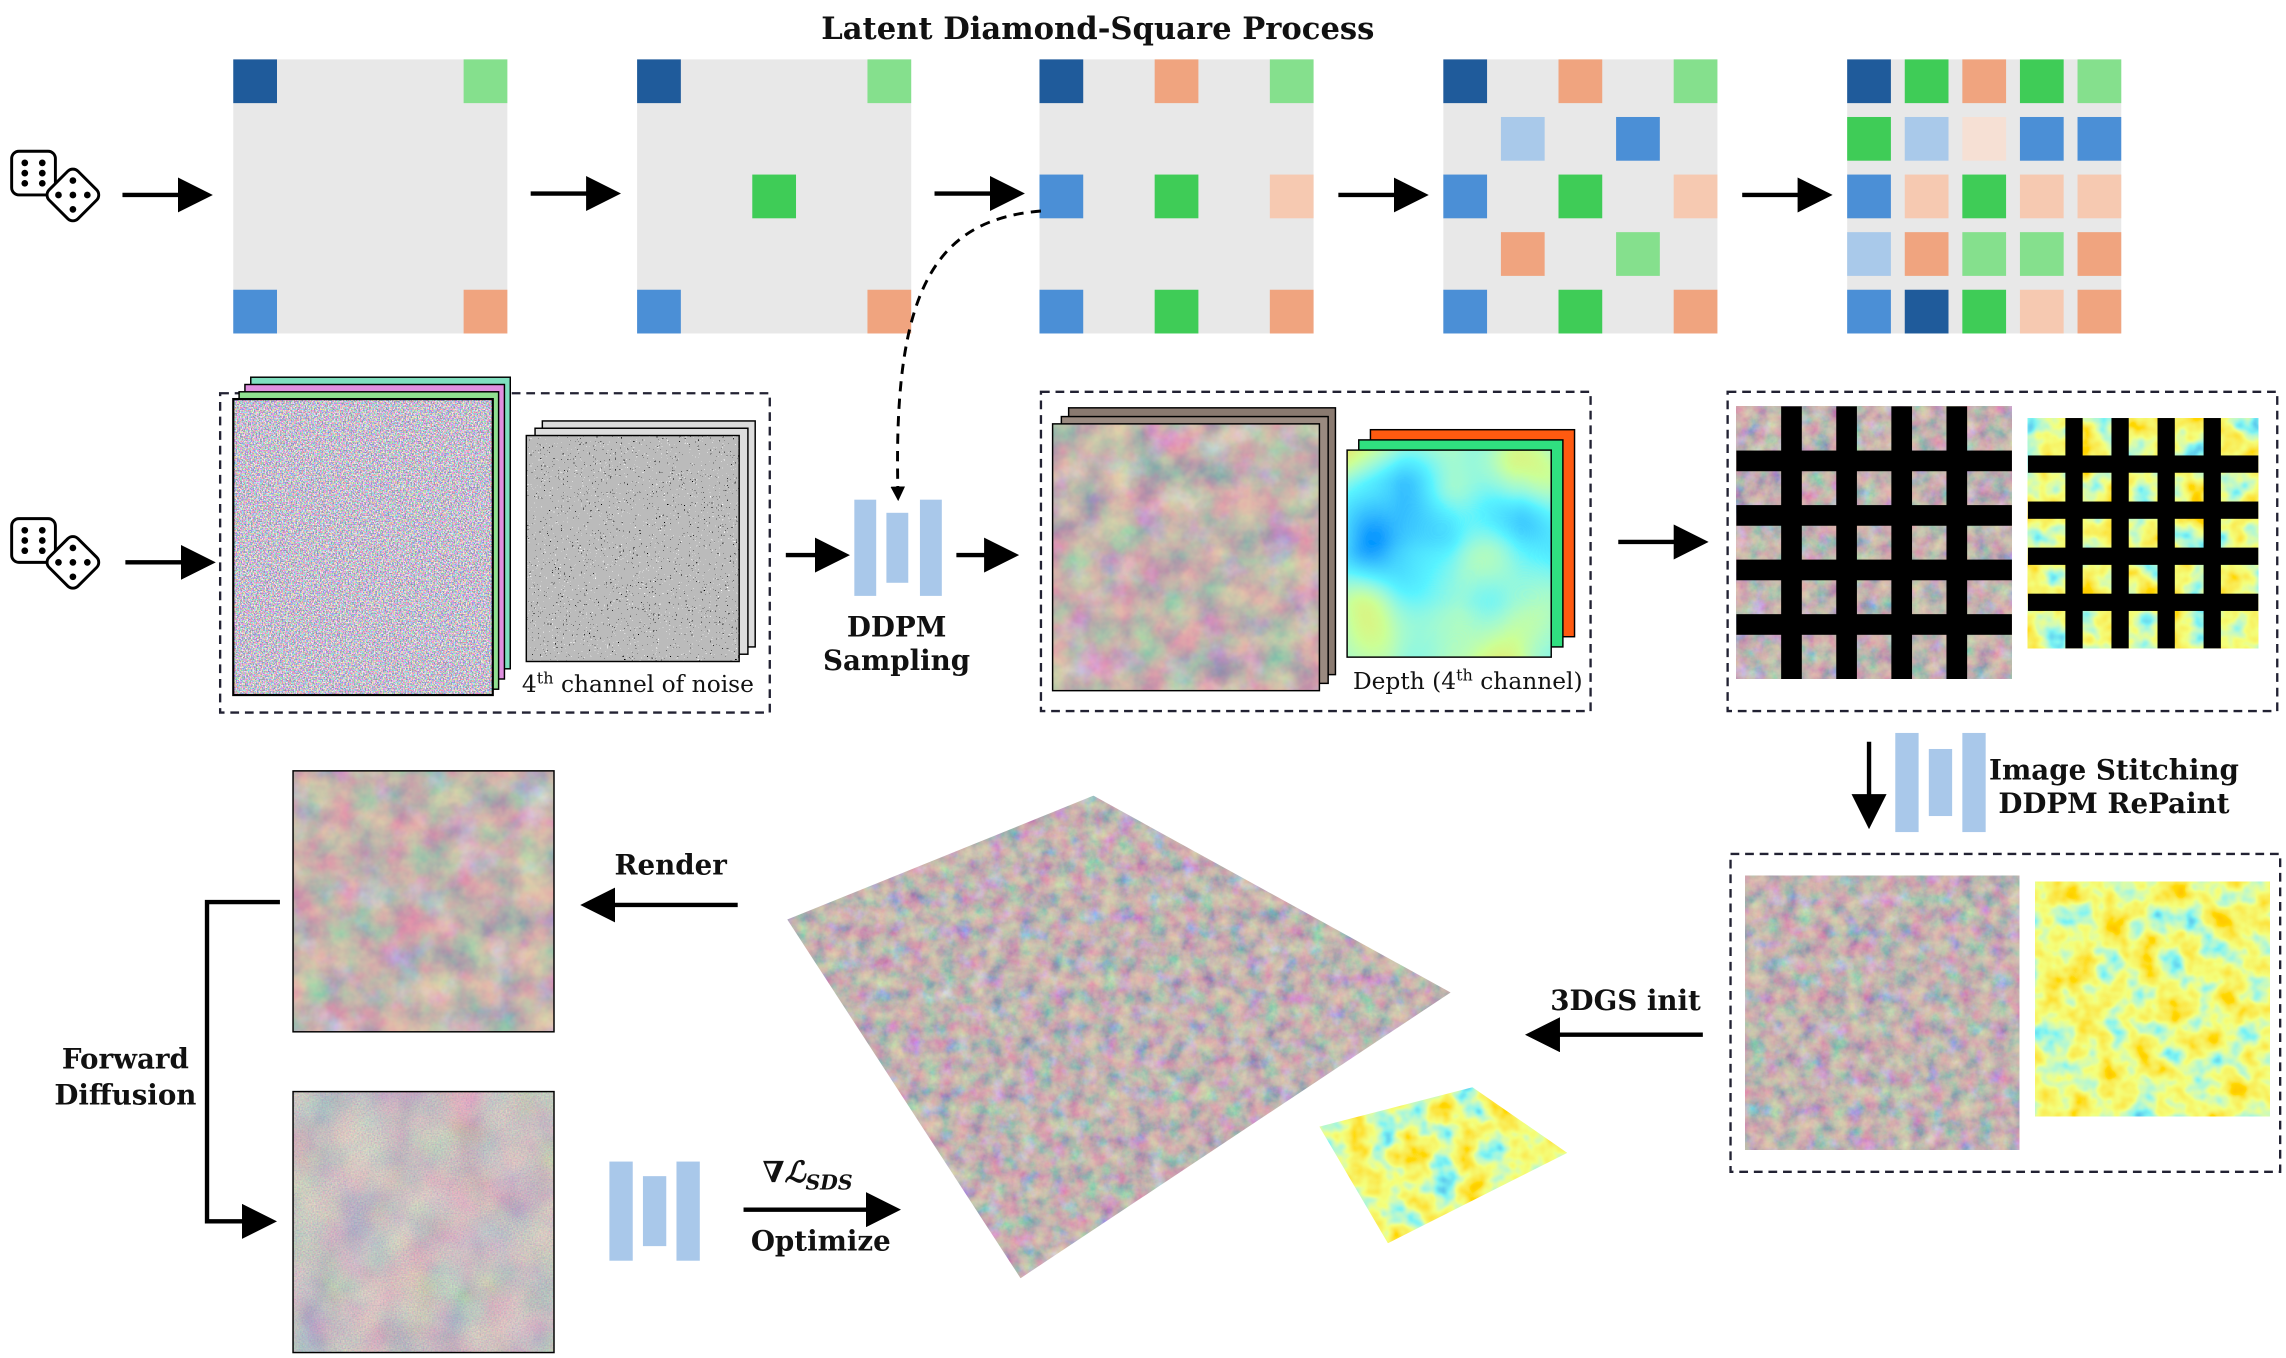 The image size is (2286, 1358). Describe the element at coordinates (795, 1172) in the screenshot. I see `loss-symbol: ℒ` at that location.